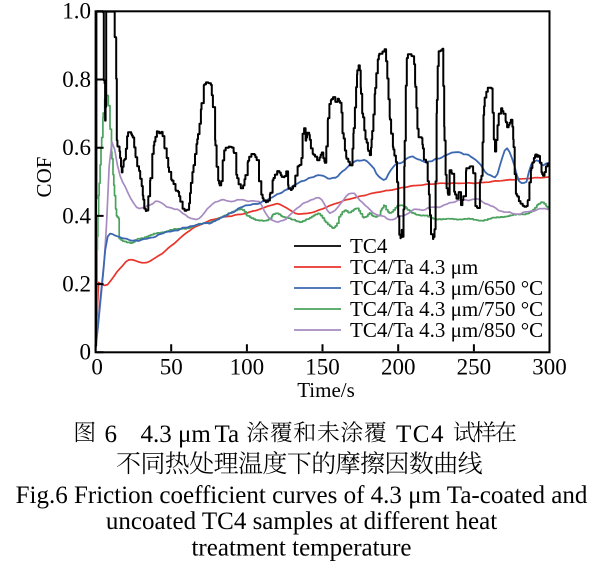 Image resolution: width=601 pixels, height=574 pixels. Describe the element at coordinates (301, 521) in the screenshot. I see `svg-text:uncoated TC4 samples at differ: uncoated TC4 samples at different heat` at that location.